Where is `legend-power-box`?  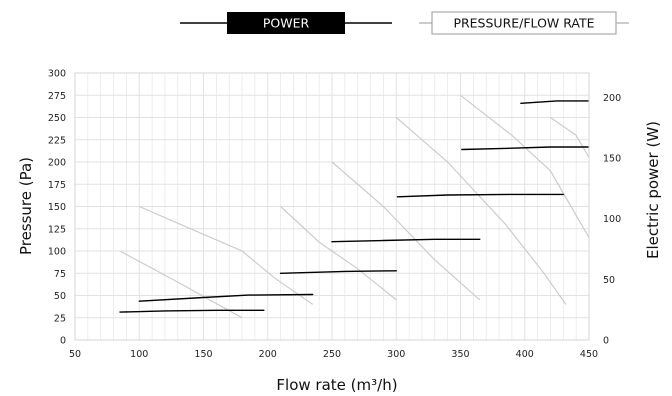 legend-power-box is located at coordinates (286, 23).